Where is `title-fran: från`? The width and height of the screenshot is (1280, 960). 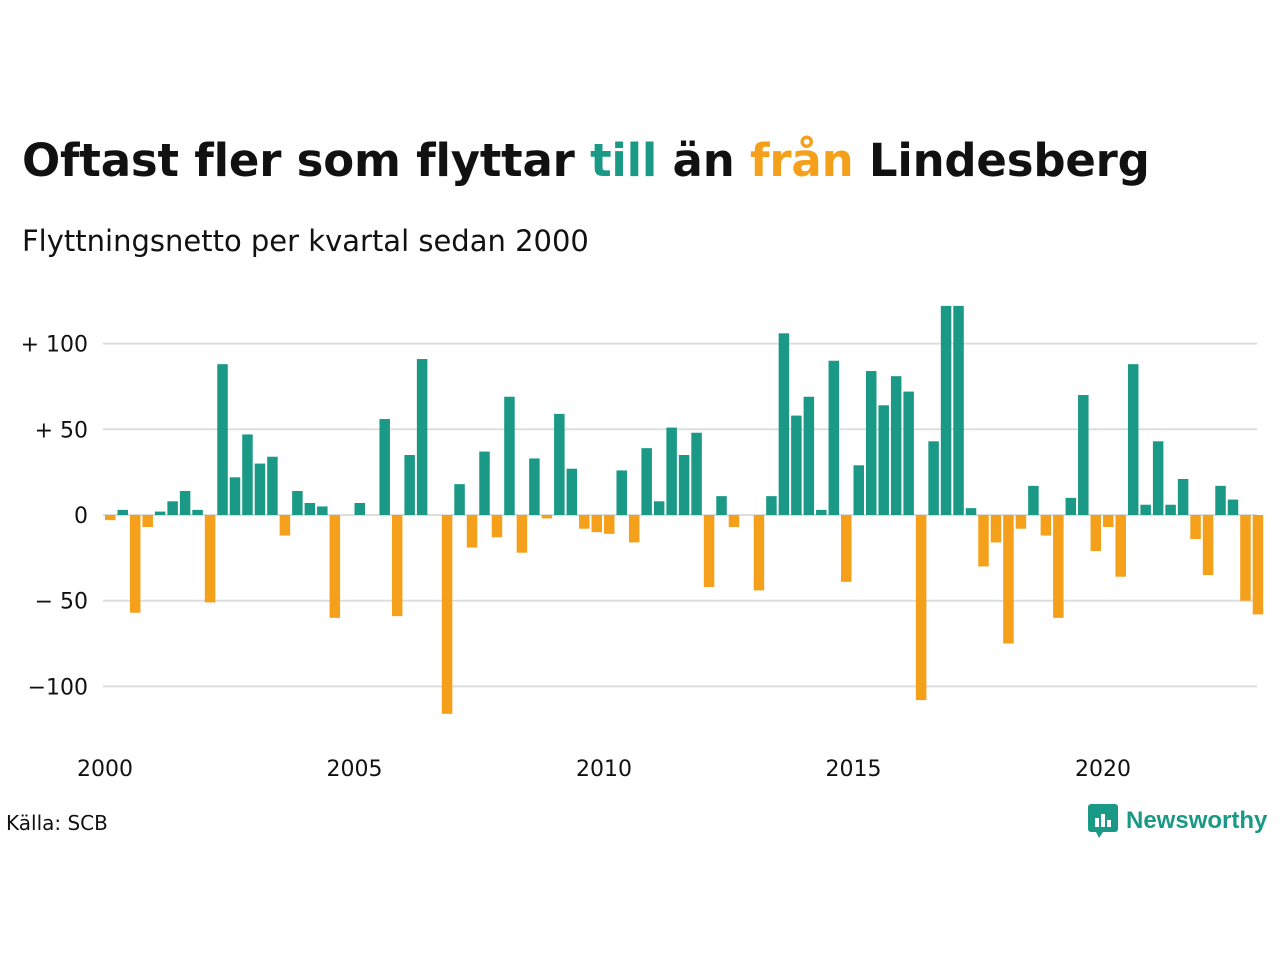 title-fran: från is located at coordinates (802, 160).